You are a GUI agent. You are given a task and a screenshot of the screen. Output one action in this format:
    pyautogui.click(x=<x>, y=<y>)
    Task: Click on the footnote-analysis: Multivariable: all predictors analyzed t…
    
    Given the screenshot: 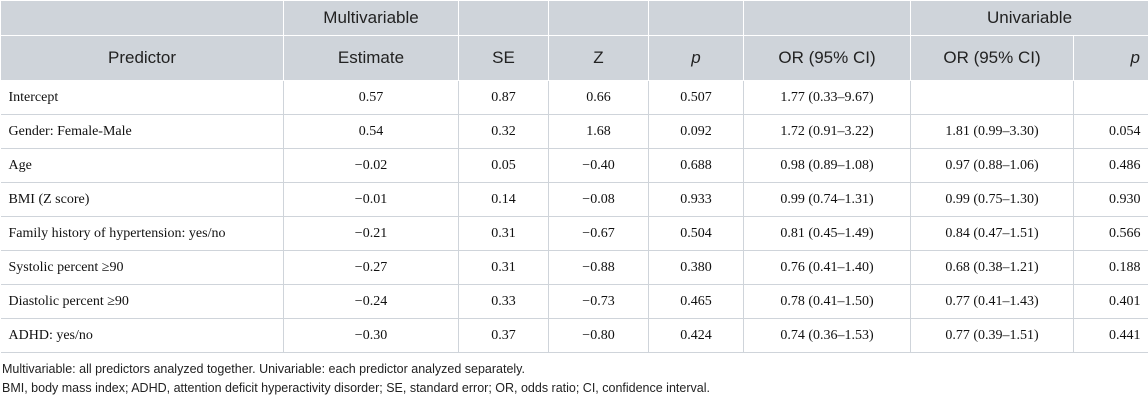 What is the action you would take?
    pyautogui.click(x=263, y=369)
    